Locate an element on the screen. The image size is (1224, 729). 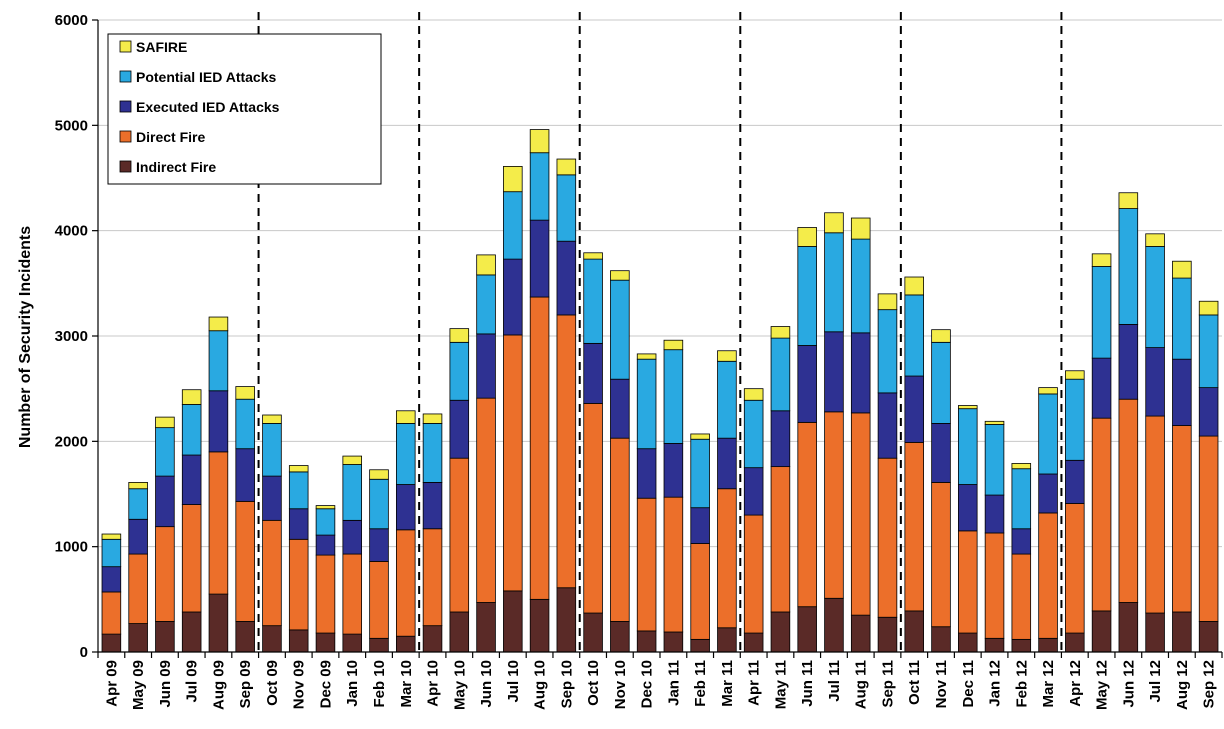
x-tick-label: Aug 10 is located at coordinates (540, 685).